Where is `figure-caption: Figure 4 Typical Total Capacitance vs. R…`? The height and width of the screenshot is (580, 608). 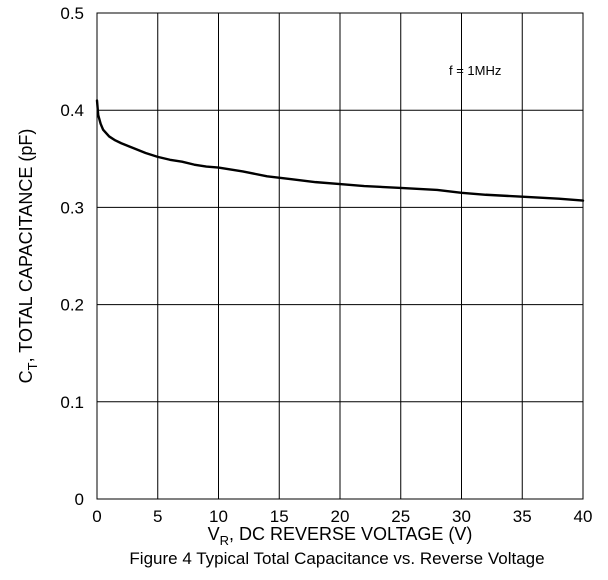
figure-caption: Figure 4 Typical Total Capacitance vs. R… is located at coordinates (336, 558).